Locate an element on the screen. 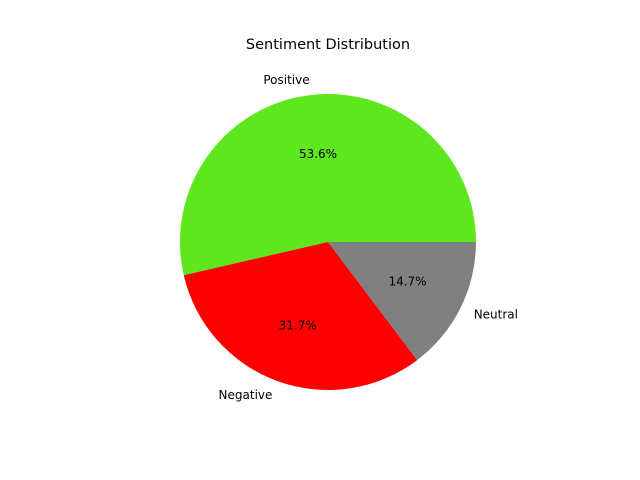 The width and height of the screenshot is (640, 480). pct-label-positive: 53.6% is located at coordinates (318, 154).